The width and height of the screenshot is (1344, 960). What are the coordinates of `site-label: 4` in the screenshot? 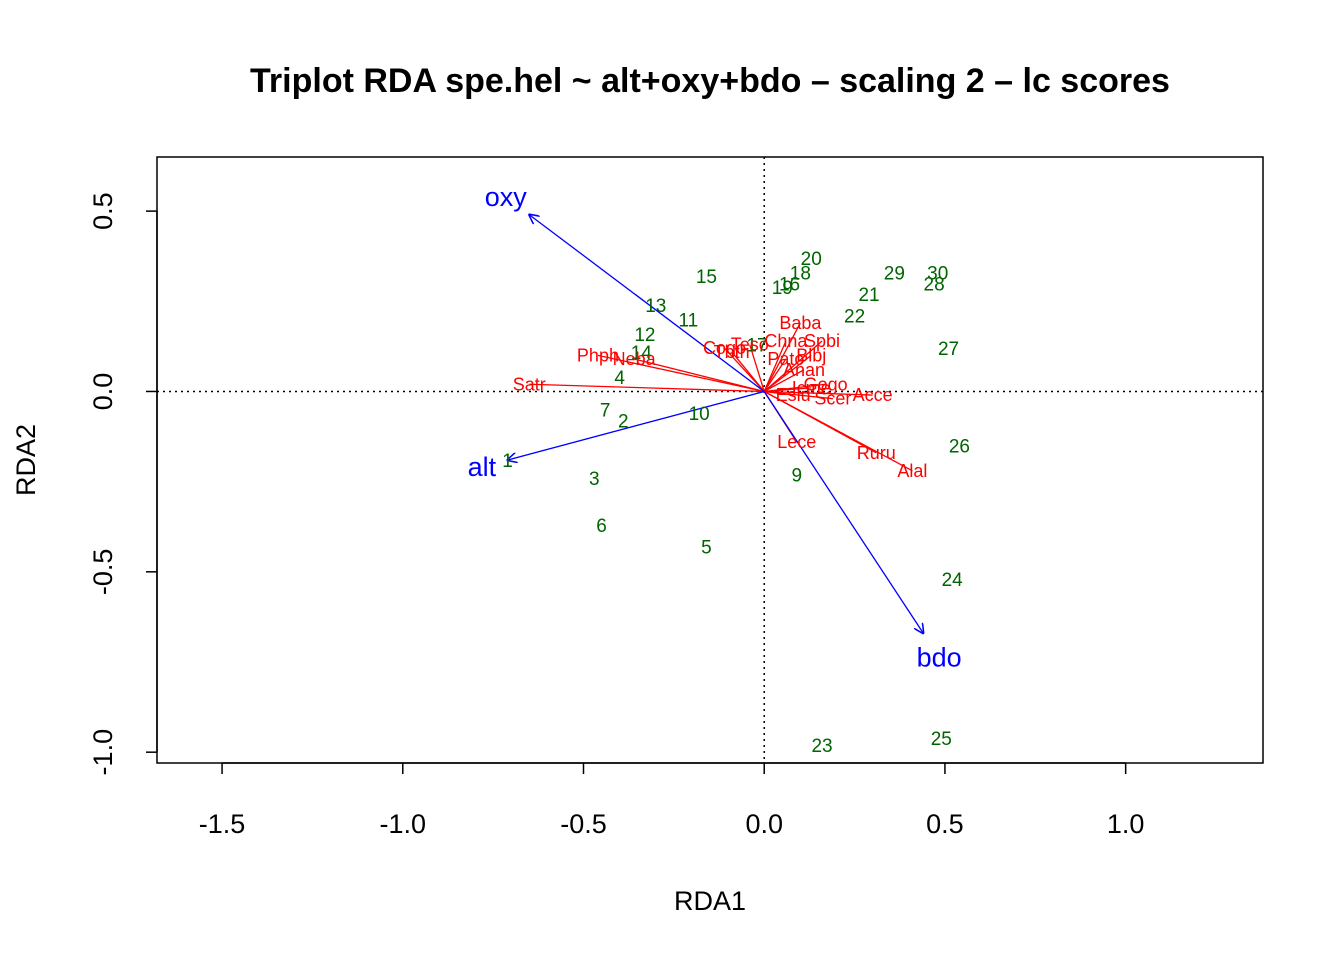 It's located at (619, 378).